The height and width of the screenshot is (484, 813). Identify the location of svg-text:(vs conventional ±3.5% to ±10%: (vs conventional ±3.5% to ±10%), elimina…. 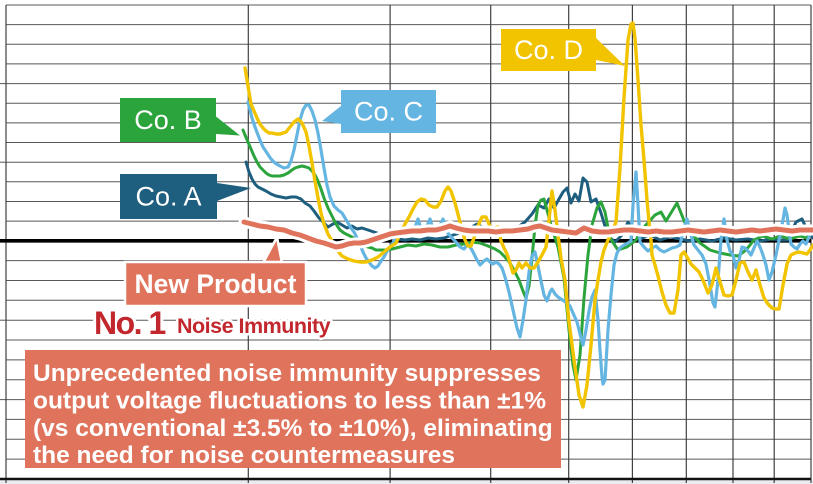
(293, 428).